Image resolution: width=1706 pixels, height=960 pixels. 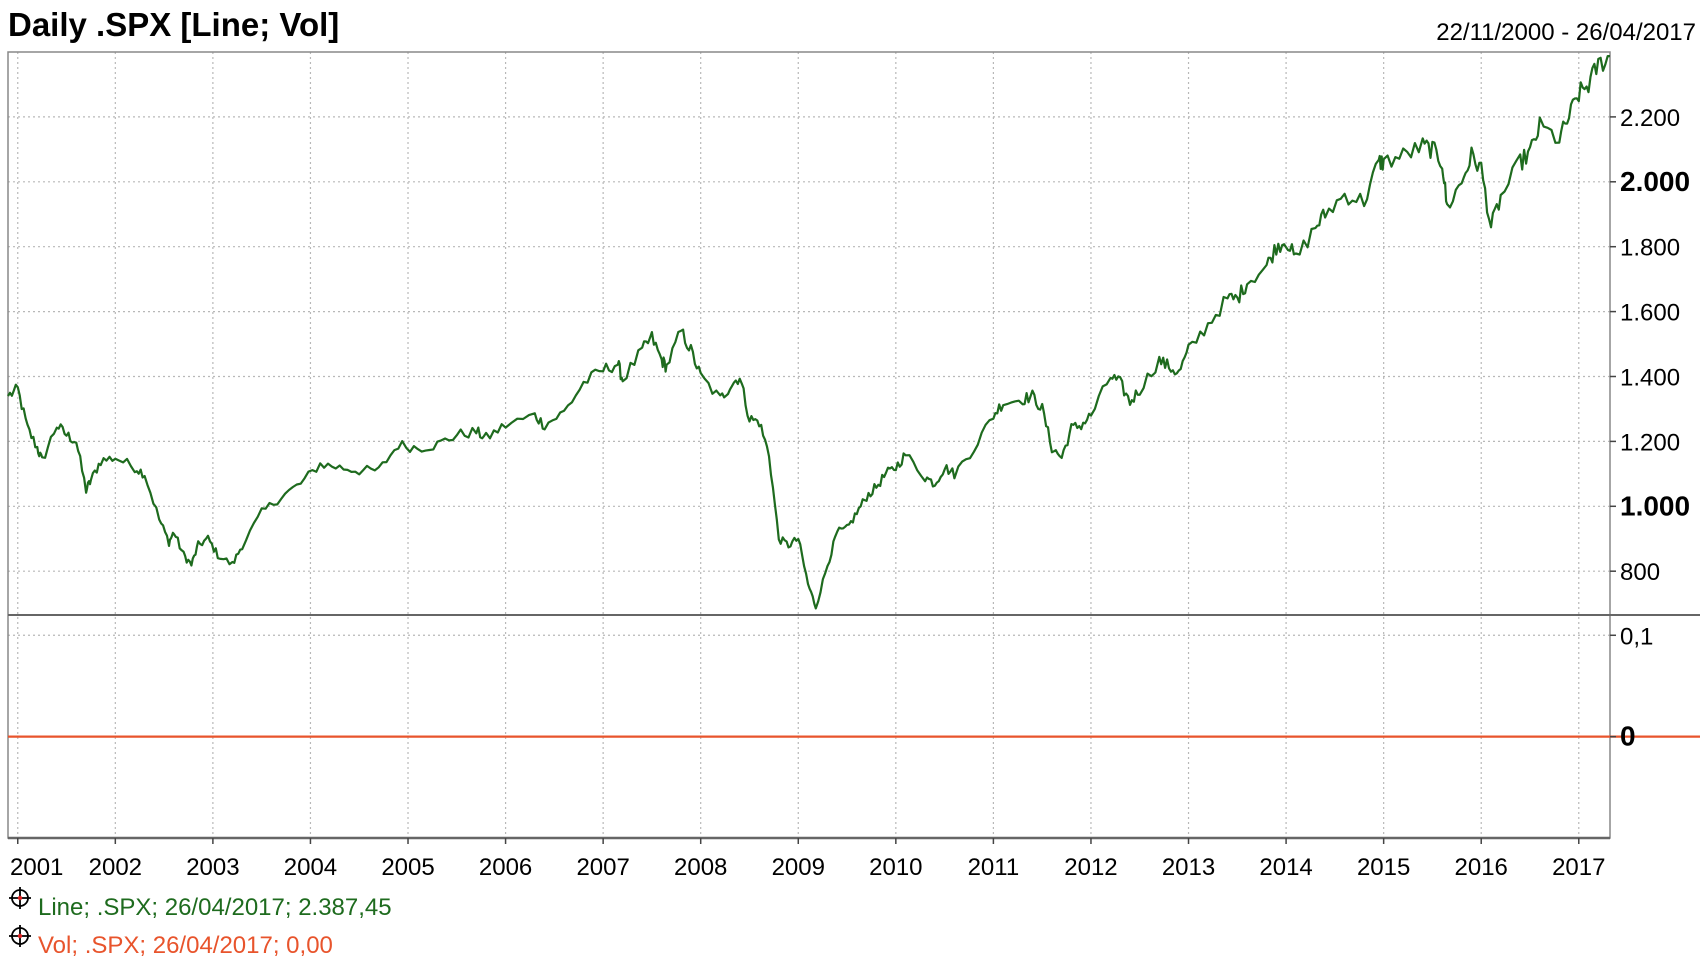 What do you see at coordinates (505, 867) in the screenshot?
I see `x-tick-label-2006: 2006` at bounding box center [505, 867].